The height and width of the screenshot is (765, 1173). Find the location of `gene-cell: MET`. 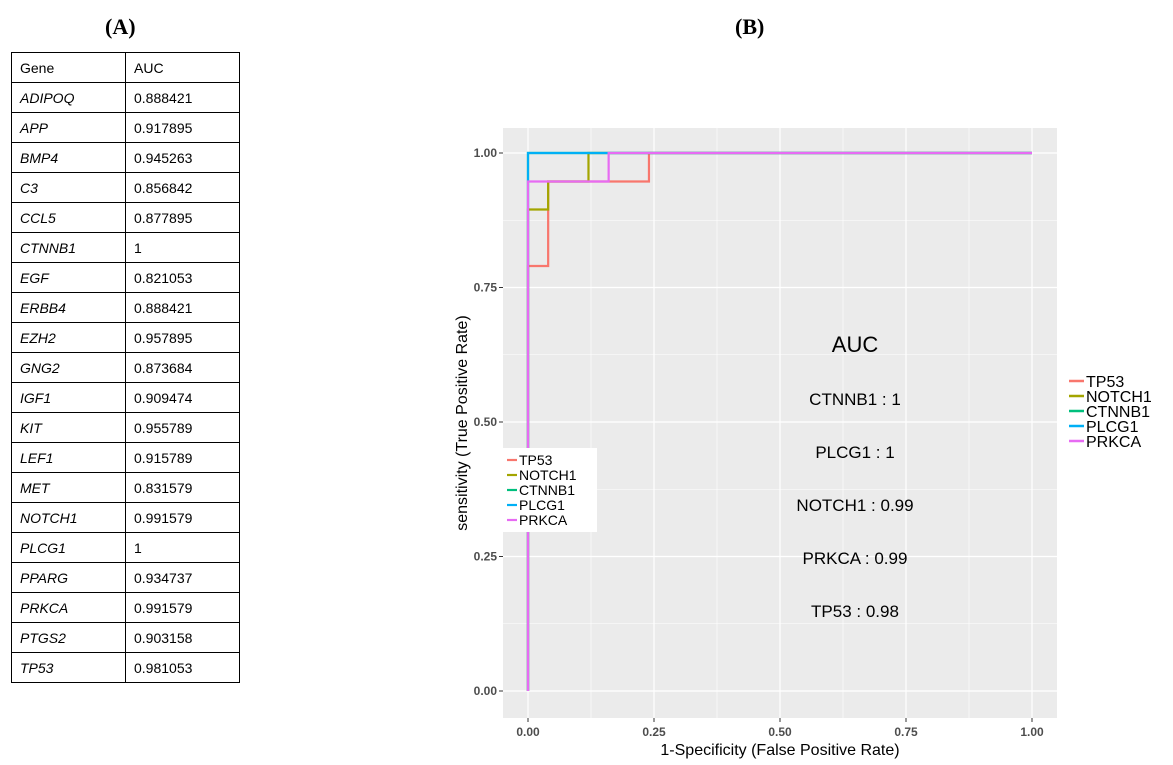

gene-cell: MET is located at coordinates (68, 487).